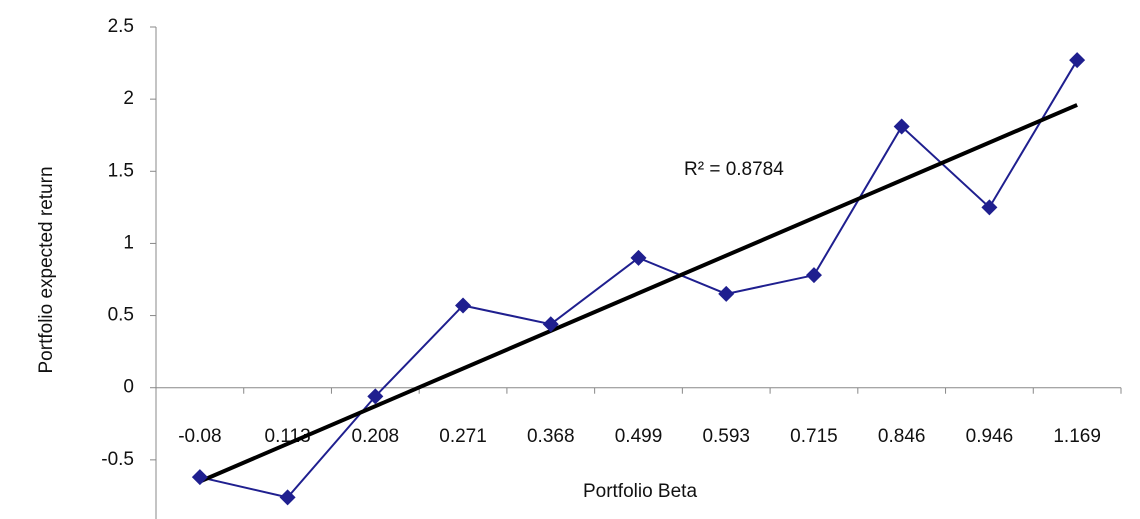 The image size is (1140, 519). I want to click on y-tick-label: 2, so click(128, 98).